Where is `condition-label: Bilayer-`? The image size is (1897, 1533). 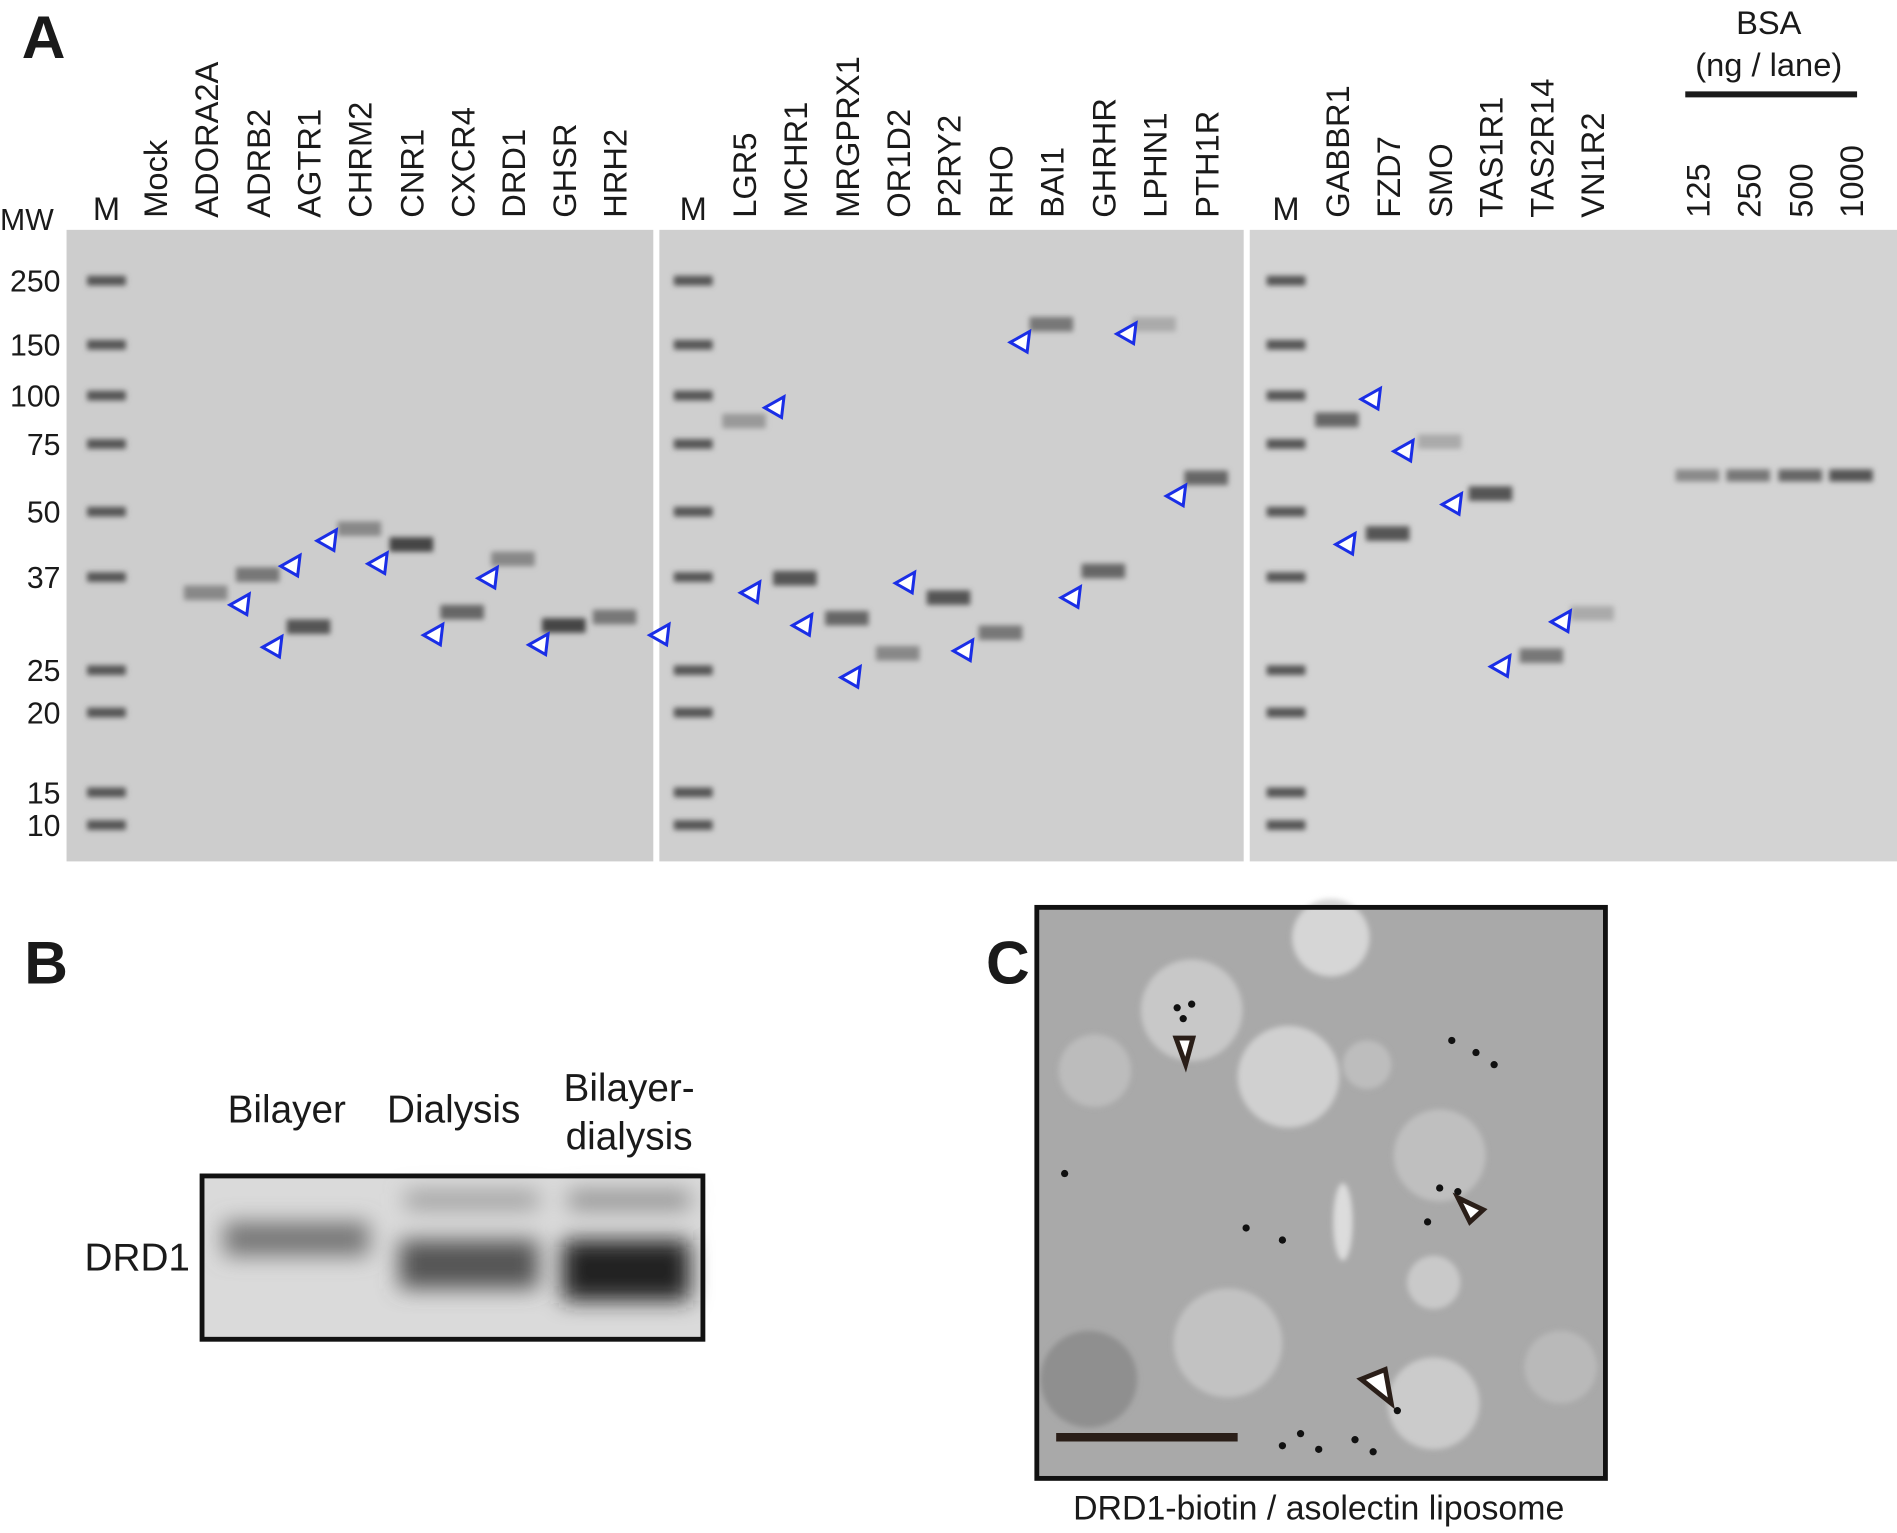 condition-label: Bilayer- is located at coordinates (629, 1088).